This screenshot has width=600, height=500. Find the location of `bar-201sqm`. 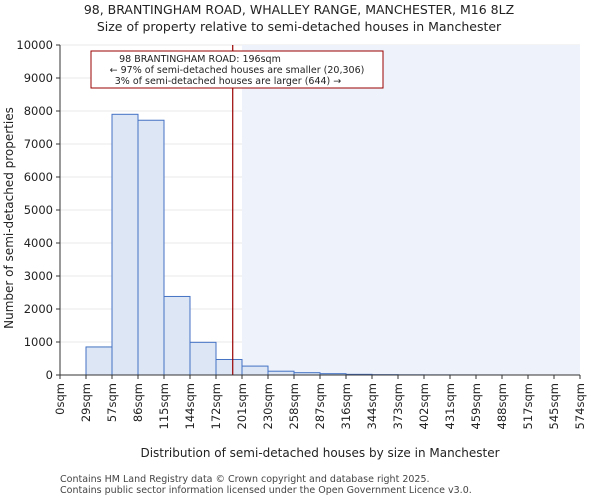

bar-201sqm is located at coordinates (255, 370).